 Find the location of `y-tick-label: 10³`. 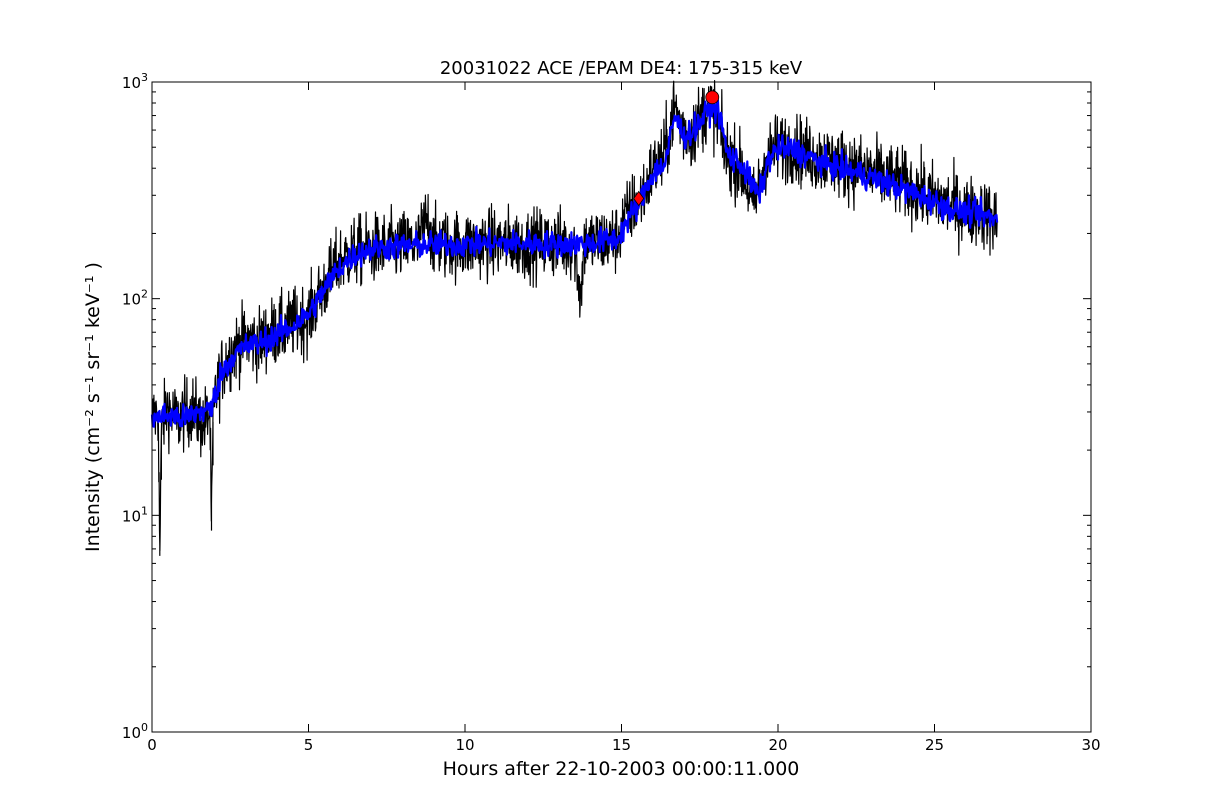

y-tick-label: 10³ is located at coordinates (135, 81).